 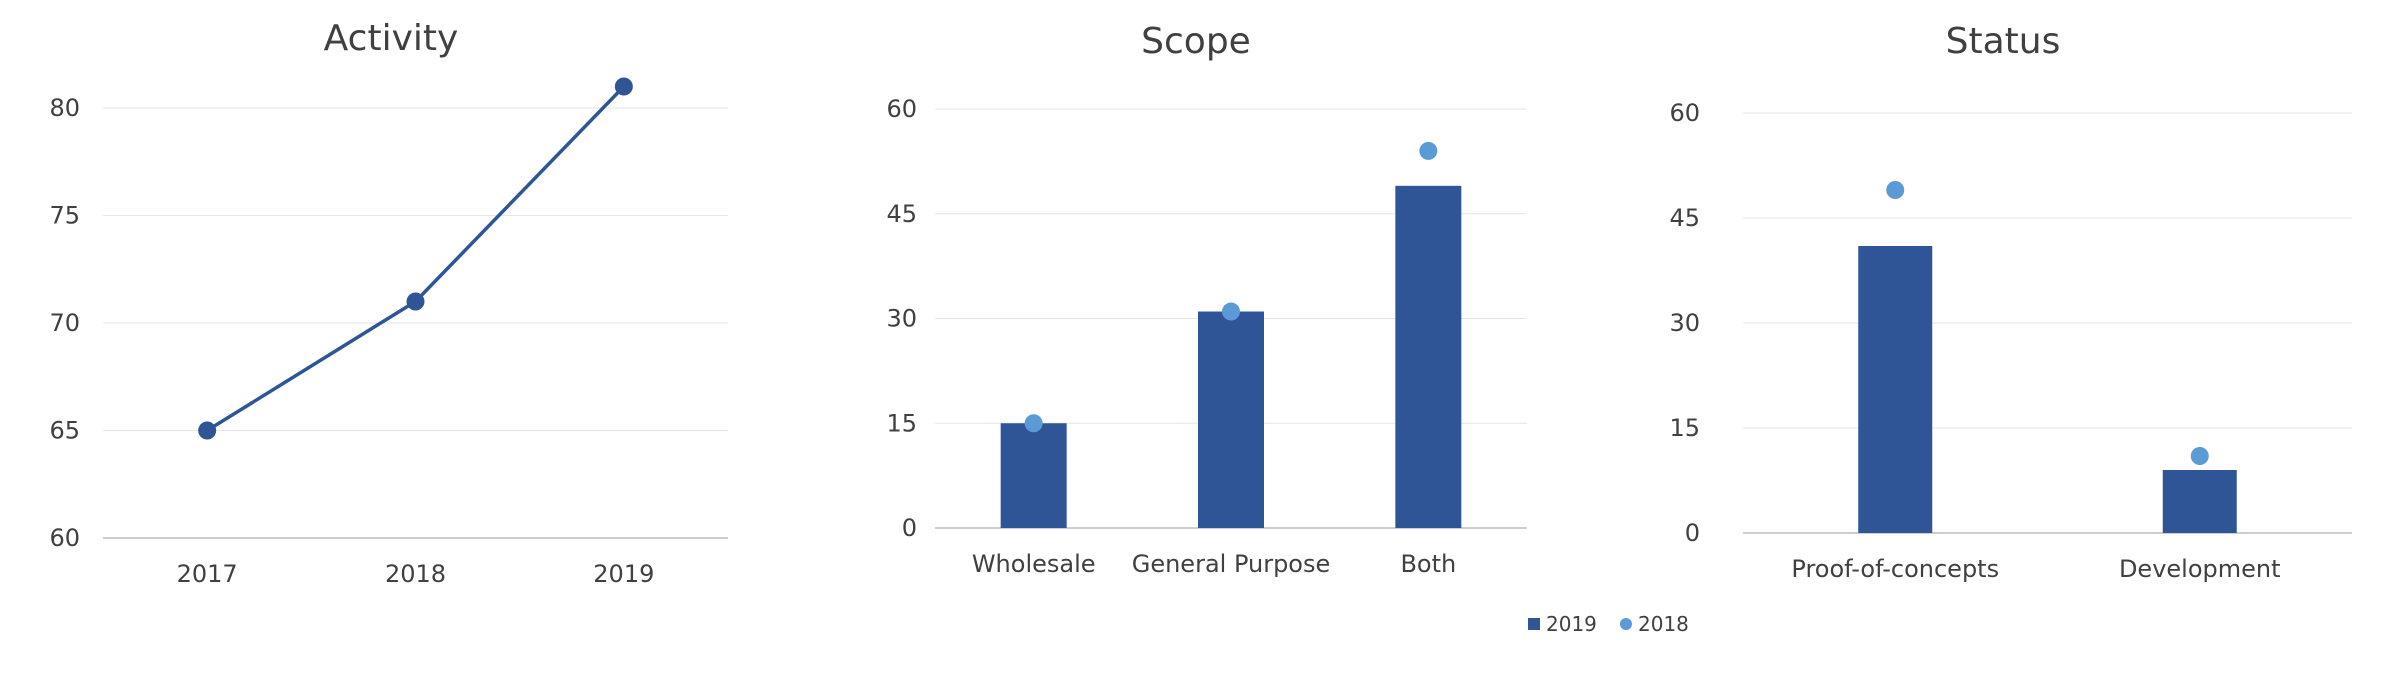 What do you see at coordinates (64, 431) in the screenshot?
I see `y-tick-label: 65` at bounding box center [64, 431].